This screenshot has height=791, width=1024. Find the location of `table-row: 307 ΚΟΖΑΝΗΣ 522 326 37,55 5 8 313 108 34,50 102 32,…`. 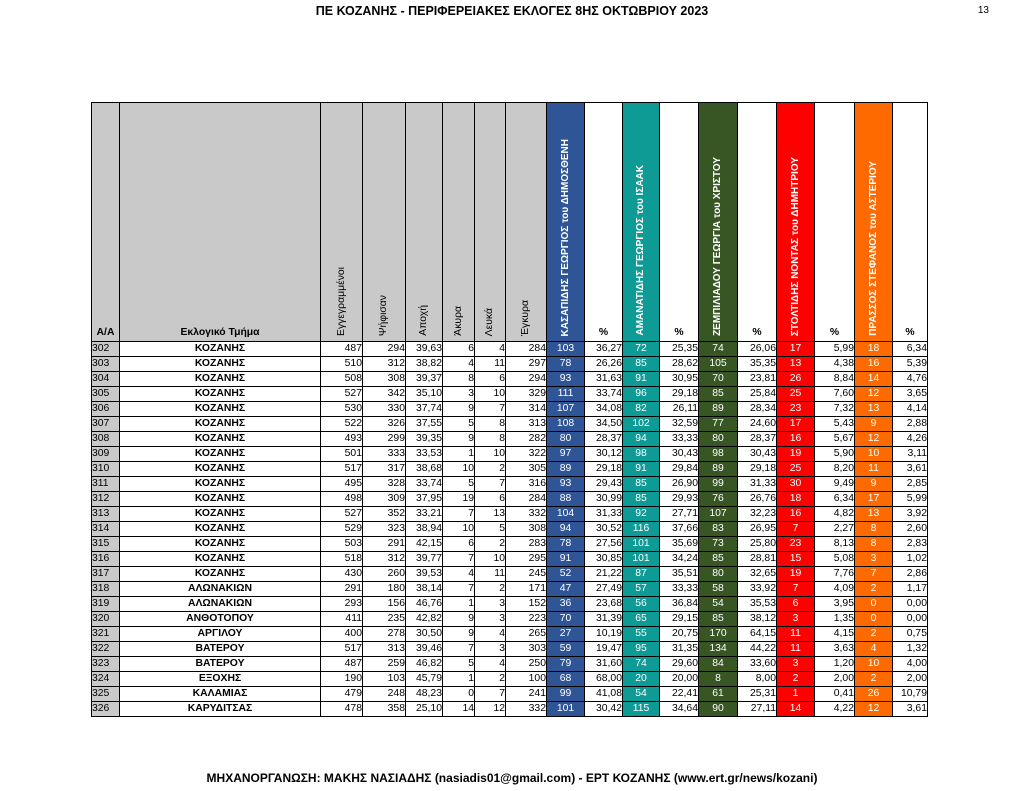

table-row: 307 ΚΟΖΑΝΗΣ 522 326 37,55 5 8 313 108 34,50 102 32,… is located at coordinates (509, 424).